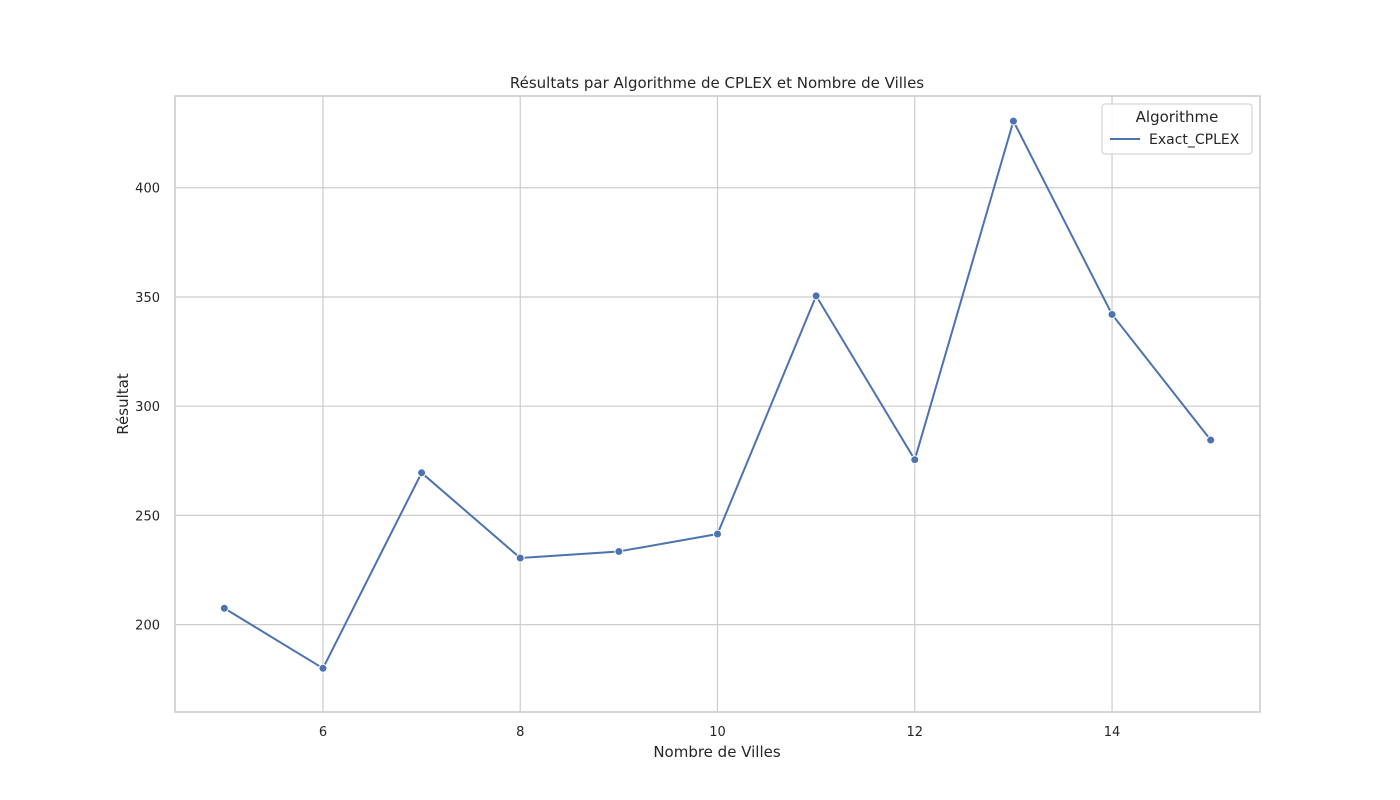 Image resolution: width=1400 pixels, height=800 pixels. I want to click on y-tick-label: 200, so click(147, 626).